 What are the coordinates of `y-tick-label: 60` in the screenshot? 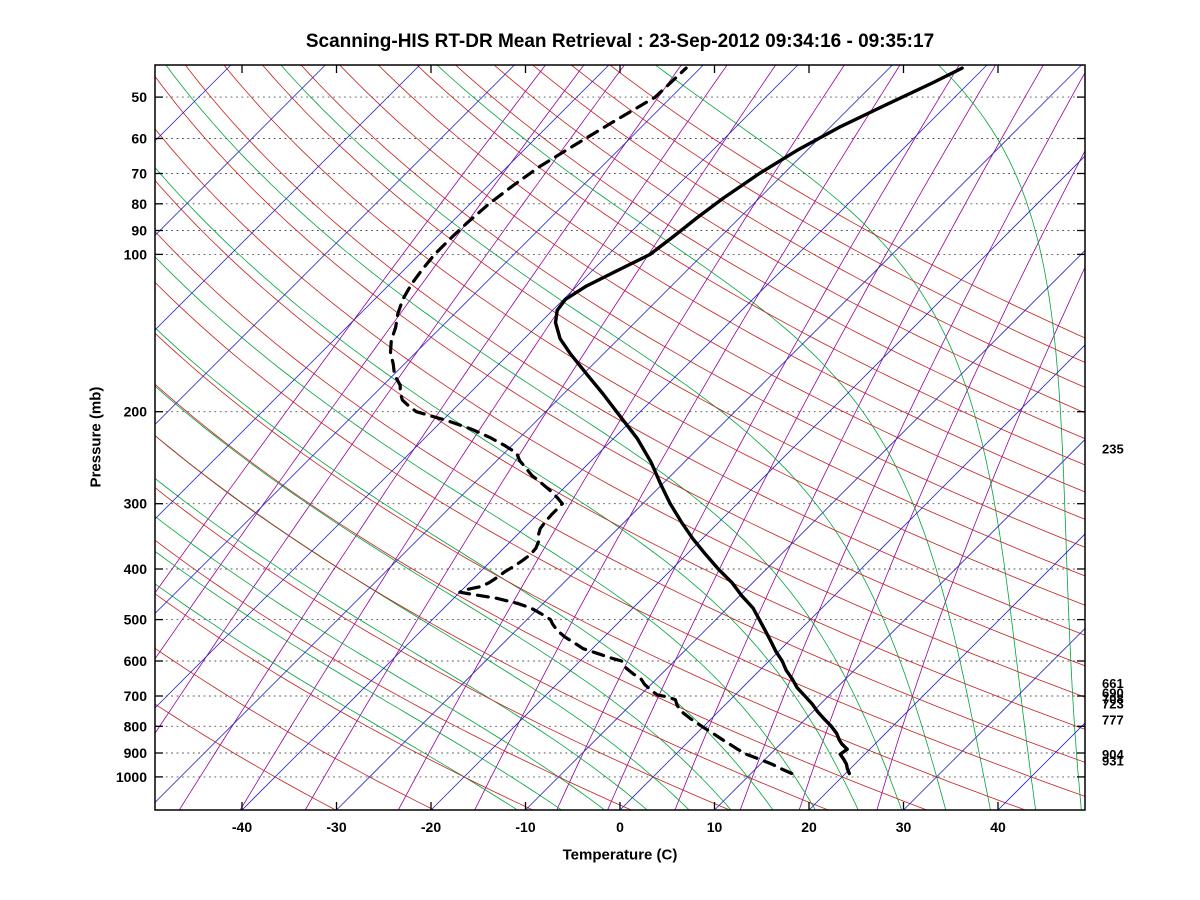 It's located at (139, 139).